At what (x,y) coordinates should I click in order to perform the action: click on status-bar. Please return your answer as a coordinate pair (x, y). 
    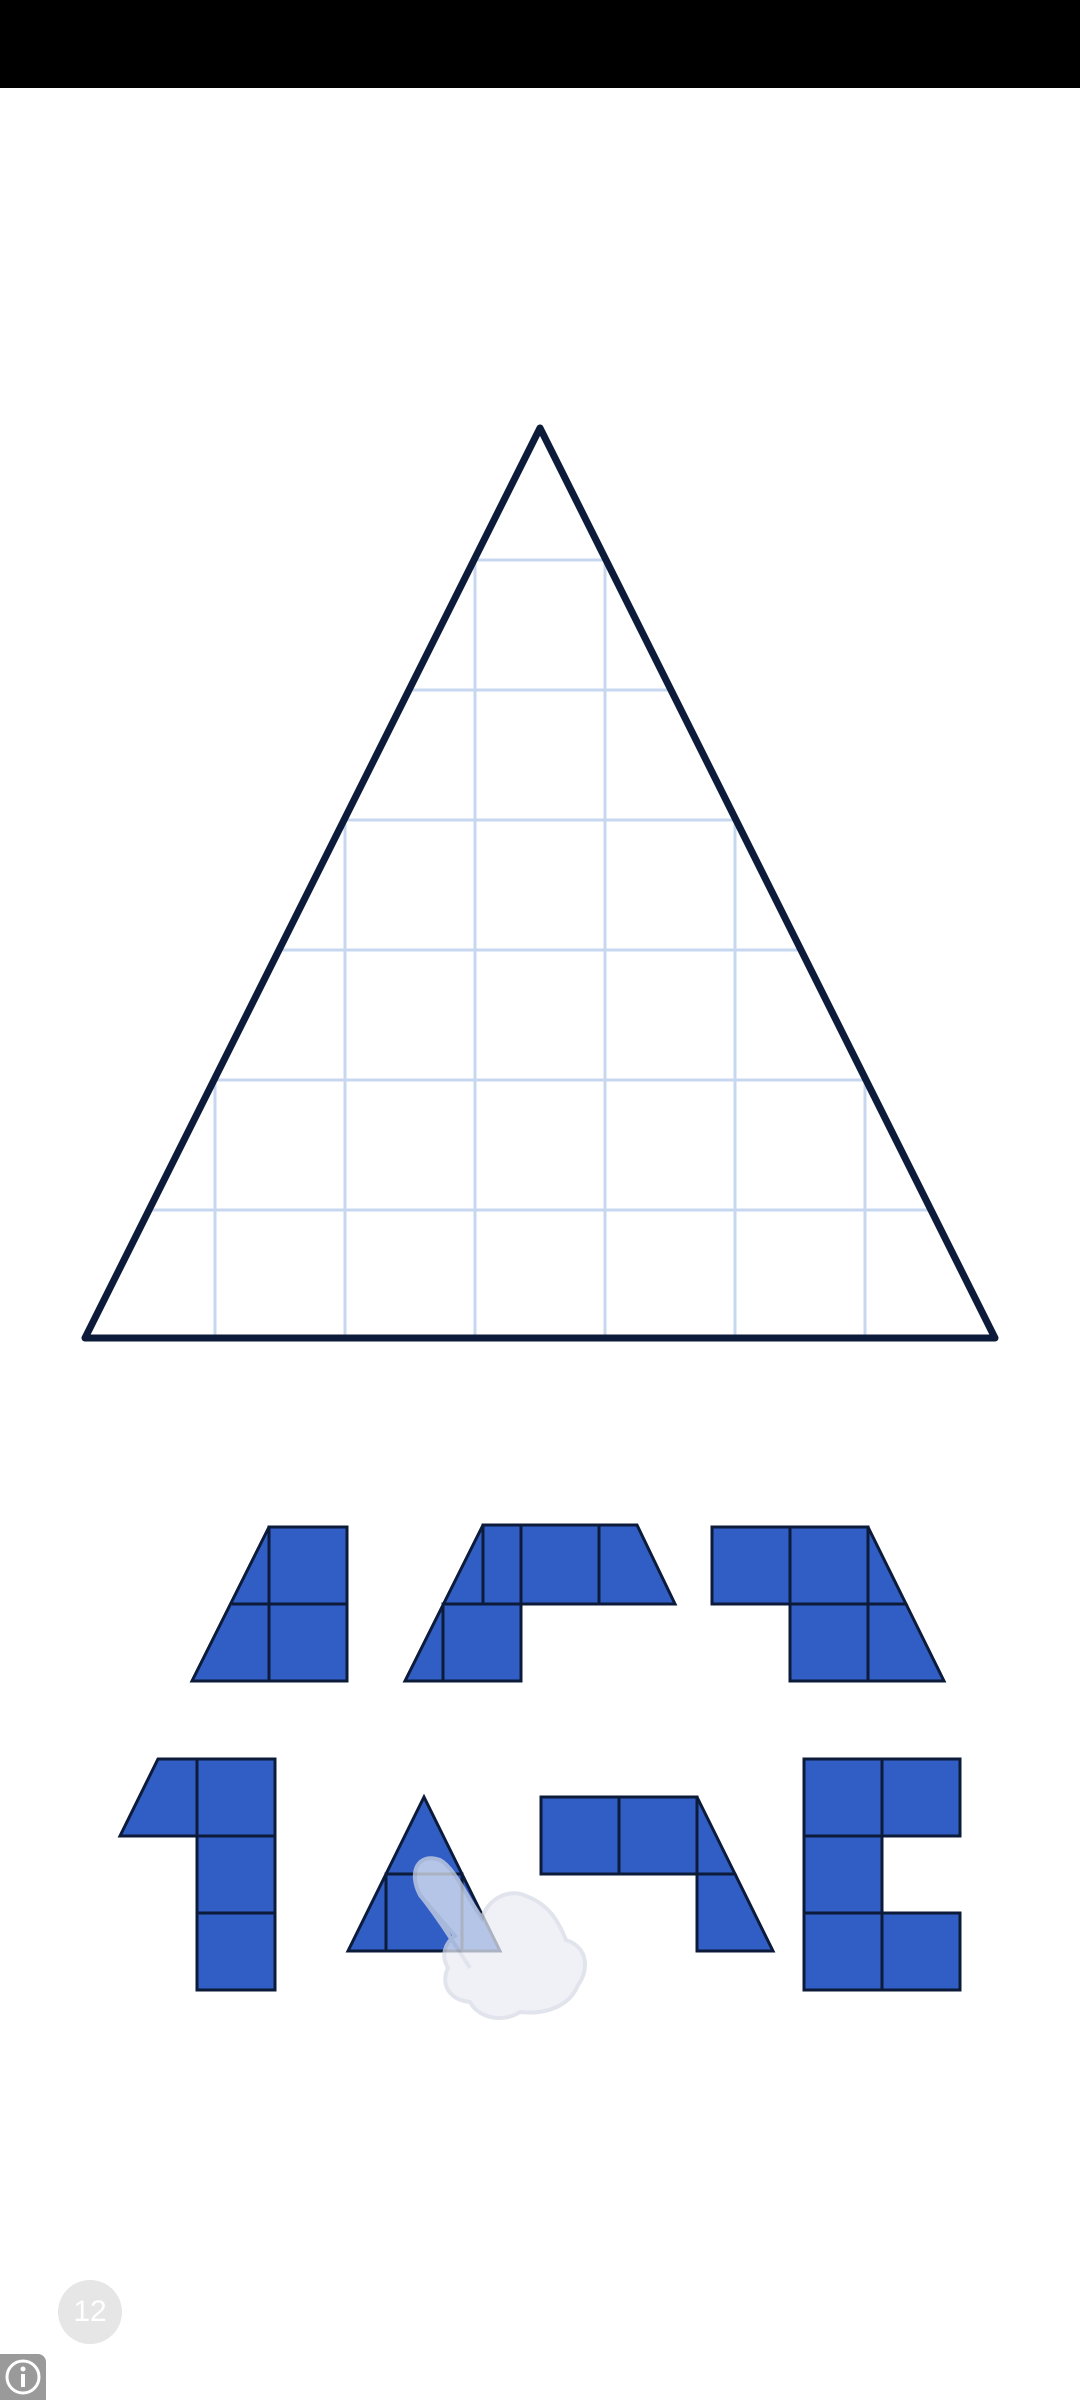
    Looking at the image, I should click on (540, 44).